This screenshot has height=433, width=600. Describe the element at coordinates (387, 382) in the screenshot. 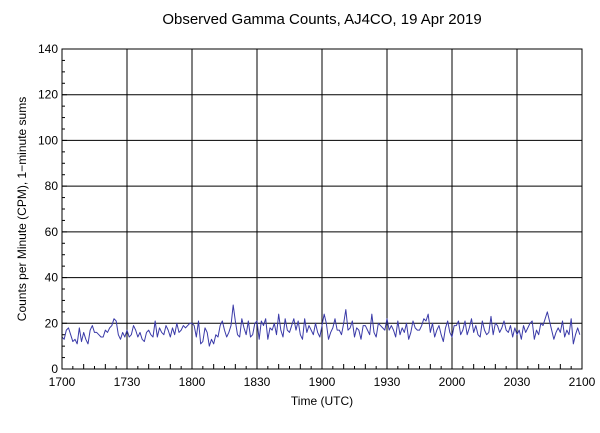

I see `x-tick-label: 1930` at that location.